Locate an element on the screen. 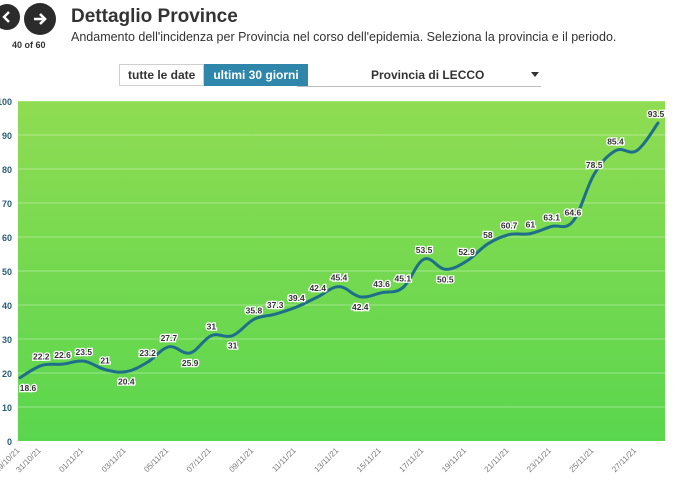  data-label: 27.7 is located at coordinates (169, 338).